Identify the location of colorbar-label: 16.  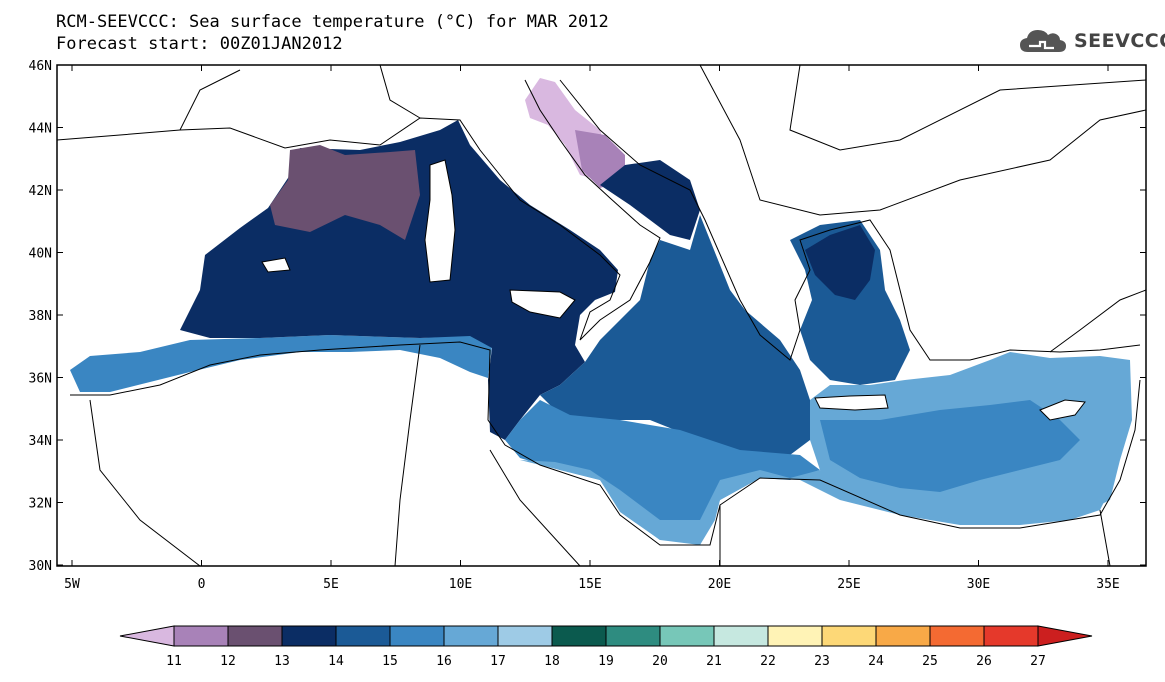
(444, 661).